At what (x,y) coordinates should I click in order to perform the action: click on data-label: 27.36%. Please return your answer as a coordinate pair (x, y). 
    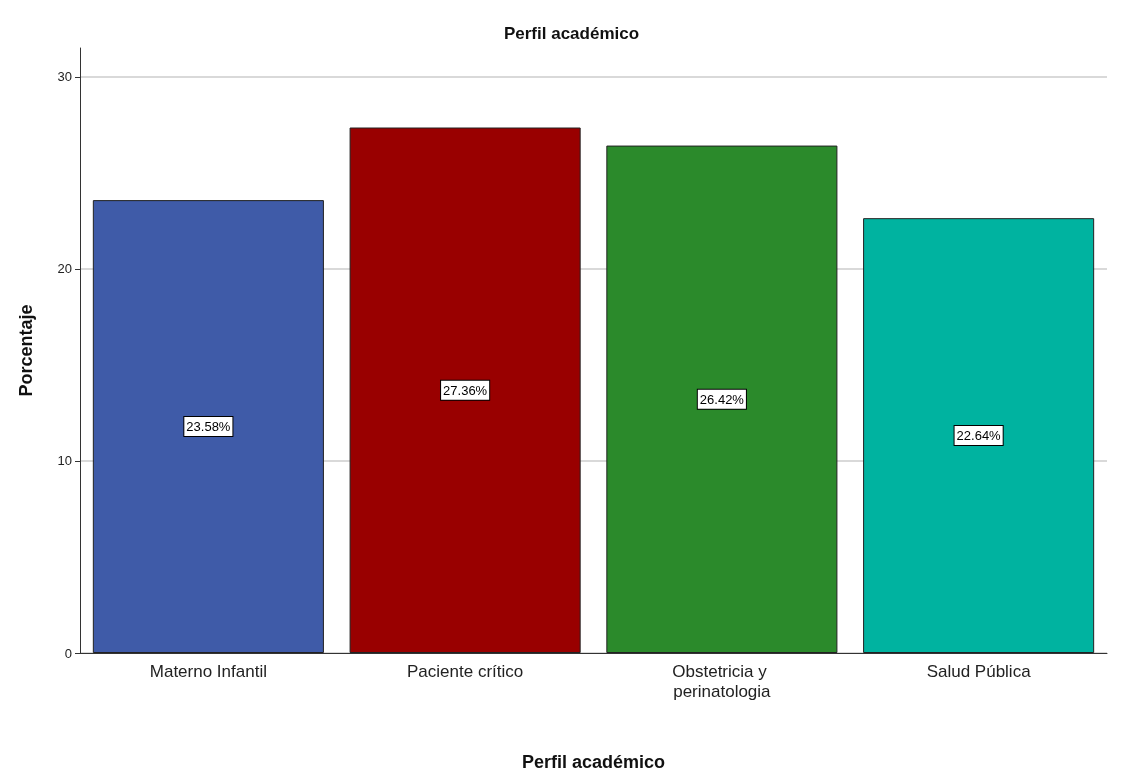
    Looking at the image, I should click on (465, 390).